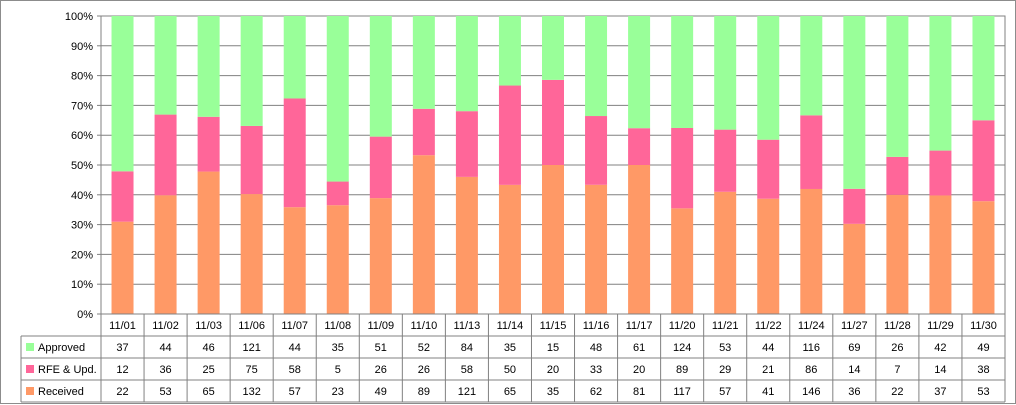  I want to click on data-label: 12, so click(122, 370).